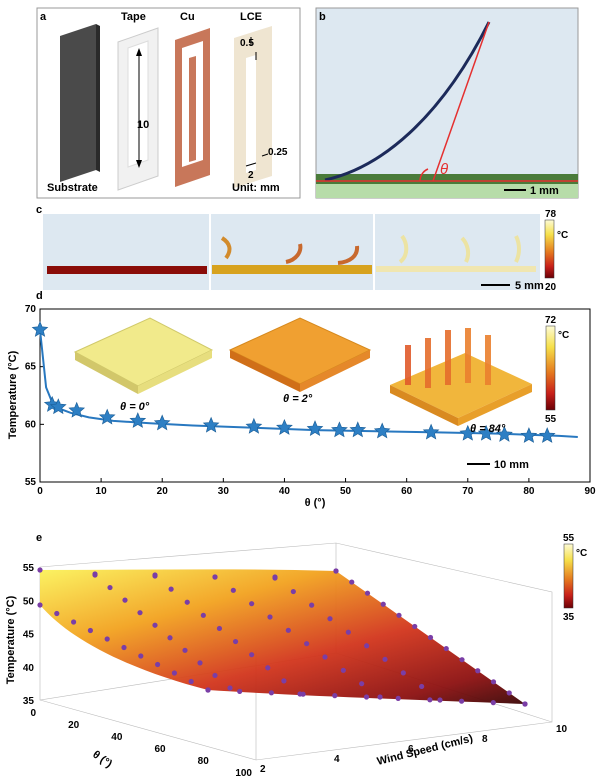 This screenshot has height=782, width=600. What do you see at coordinates (407, 491) in the screenshot?
I see `panel-d-xtick-label: 60` at bounding box center [407, 491].